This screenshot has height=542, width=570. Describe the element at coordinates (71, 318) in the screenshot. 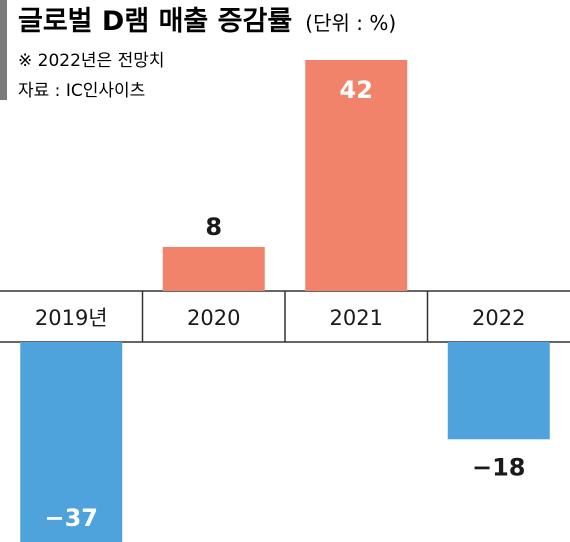

I see `category-label-0: 2019년` at that location.